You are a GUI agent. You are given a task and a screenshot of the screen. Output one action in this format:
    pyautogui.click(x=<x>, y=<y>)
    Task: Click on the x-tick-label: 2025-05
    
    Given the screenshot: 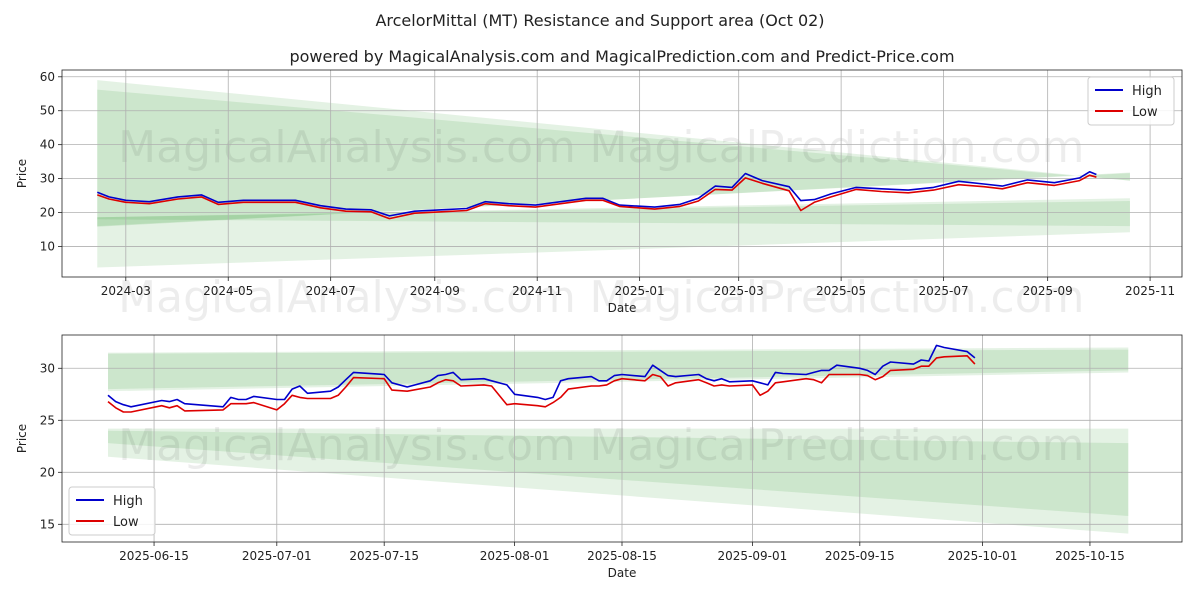 What is the action you would take?
    pyautogui.click(x=841, y=291)
    